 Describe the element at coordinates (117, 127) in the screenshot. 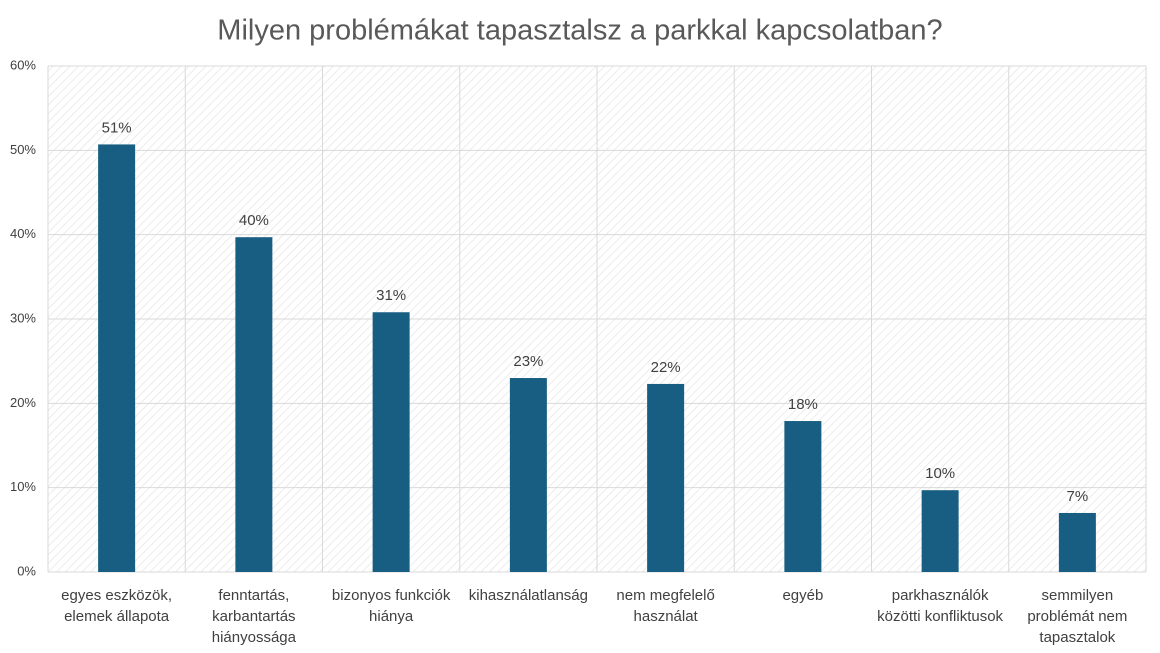

I see `data-label: 51%` at that location.